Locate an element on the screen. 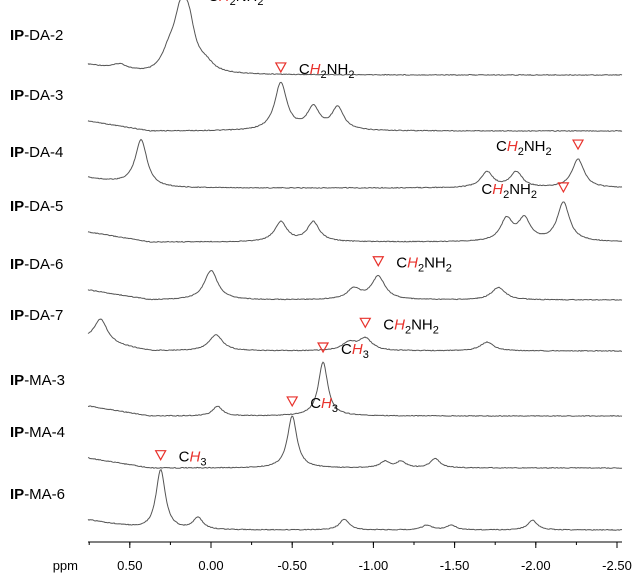 The image size is (640, 579). series-label: IP-DA-7 is located at coordinates (36, 315).